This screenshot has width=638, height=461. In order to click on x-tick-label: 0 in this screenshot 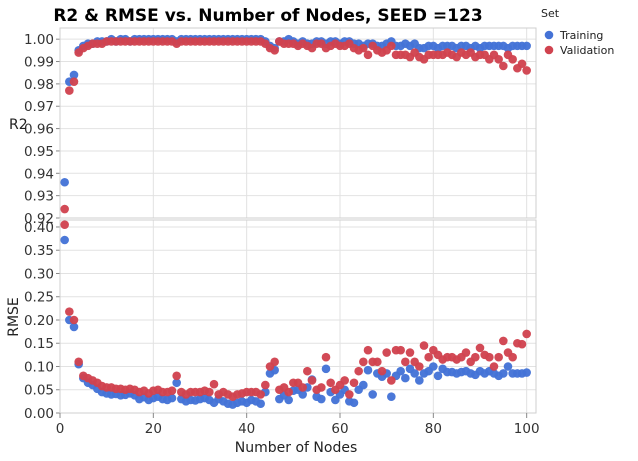, I will do `click(60, 429)`.